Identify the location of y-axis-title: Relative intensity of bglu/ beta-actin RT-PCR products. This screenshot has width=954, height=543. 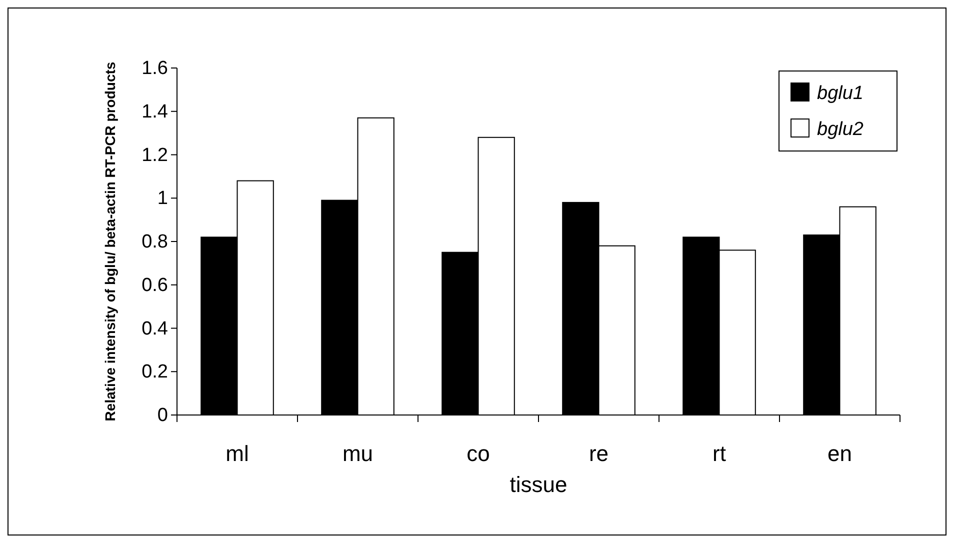
(110, 242).